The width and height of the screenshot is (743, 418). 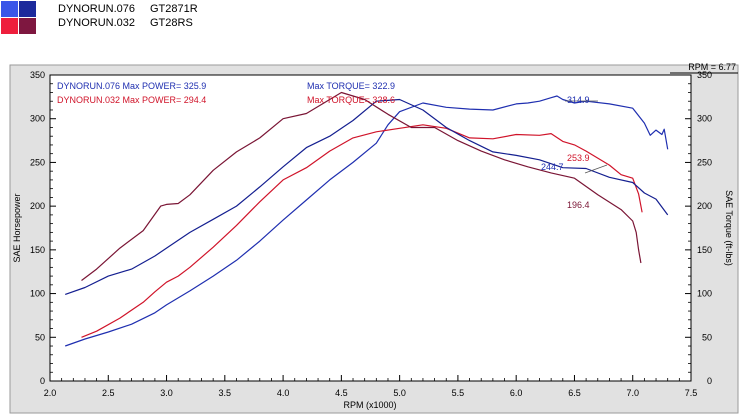 What do you see at coordinates (369, 405) in the screenshot?
I see `x-axis-label: RPM (x1000)` at bounding box center [369, 405].